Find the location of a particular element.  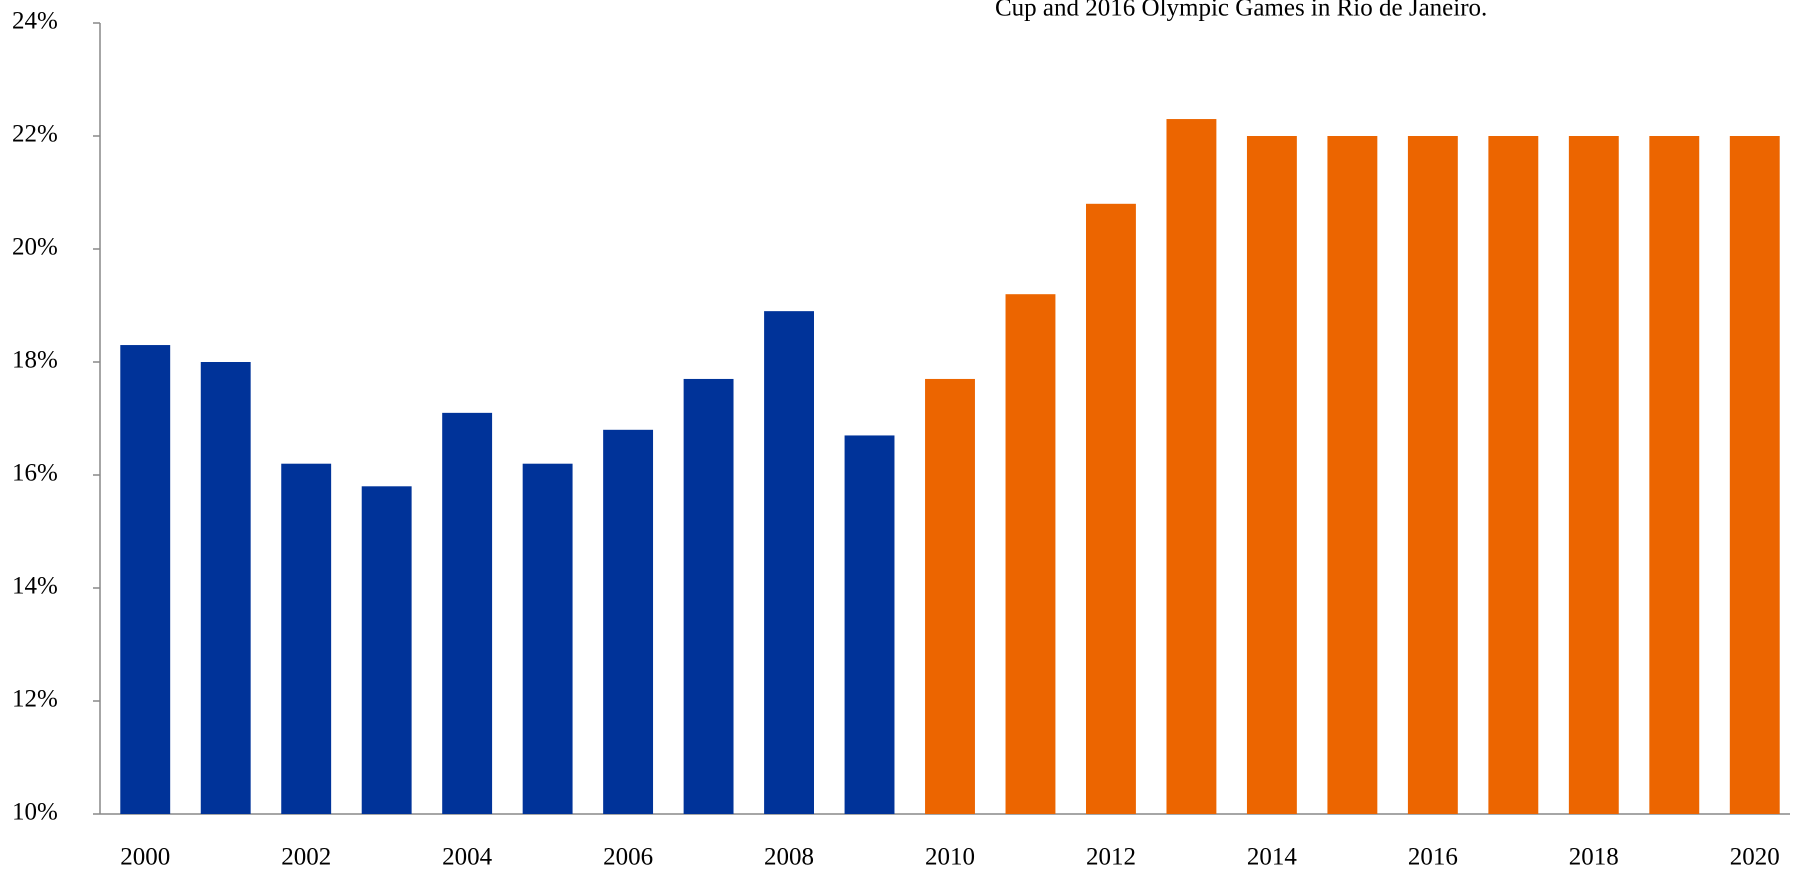

x-tick-label: 2008 is located at coordinates (789, 856).